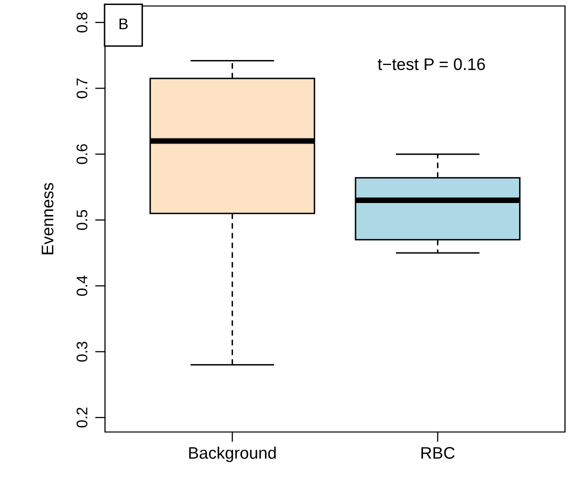 The height and width of the screenshot is (495, 568). Describe the element at coordinates (82, 88) in the screenshot. I see `y-tick-label: 0.7` at that location.